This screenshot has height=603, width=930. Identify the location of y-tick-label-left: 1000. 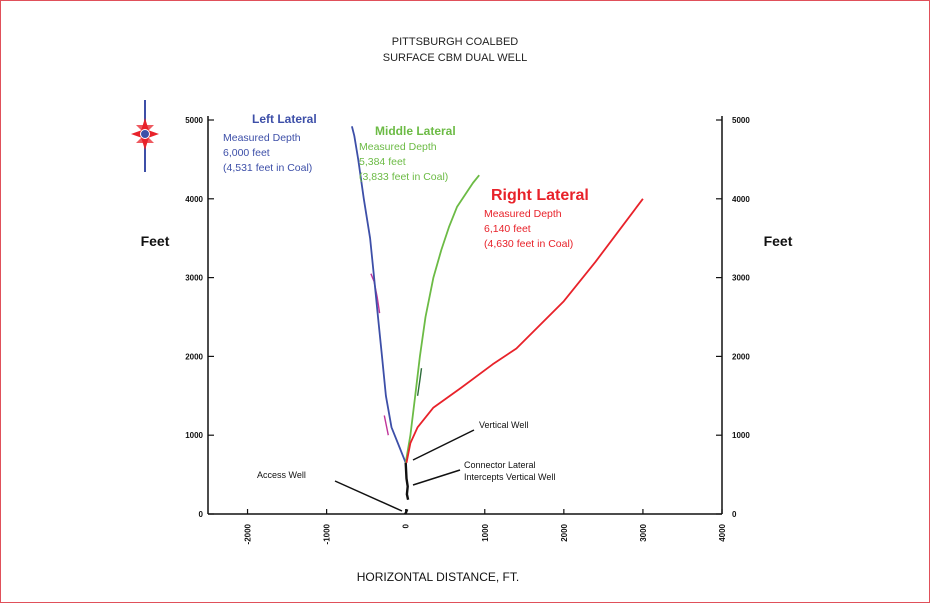
(194, 435).